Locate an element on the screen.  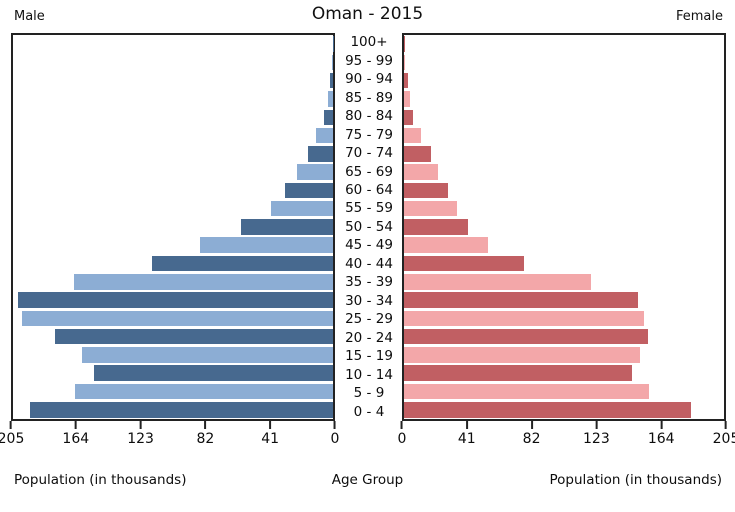
age-group-label-100plus: 100+ is located at coordinates (369, 42).